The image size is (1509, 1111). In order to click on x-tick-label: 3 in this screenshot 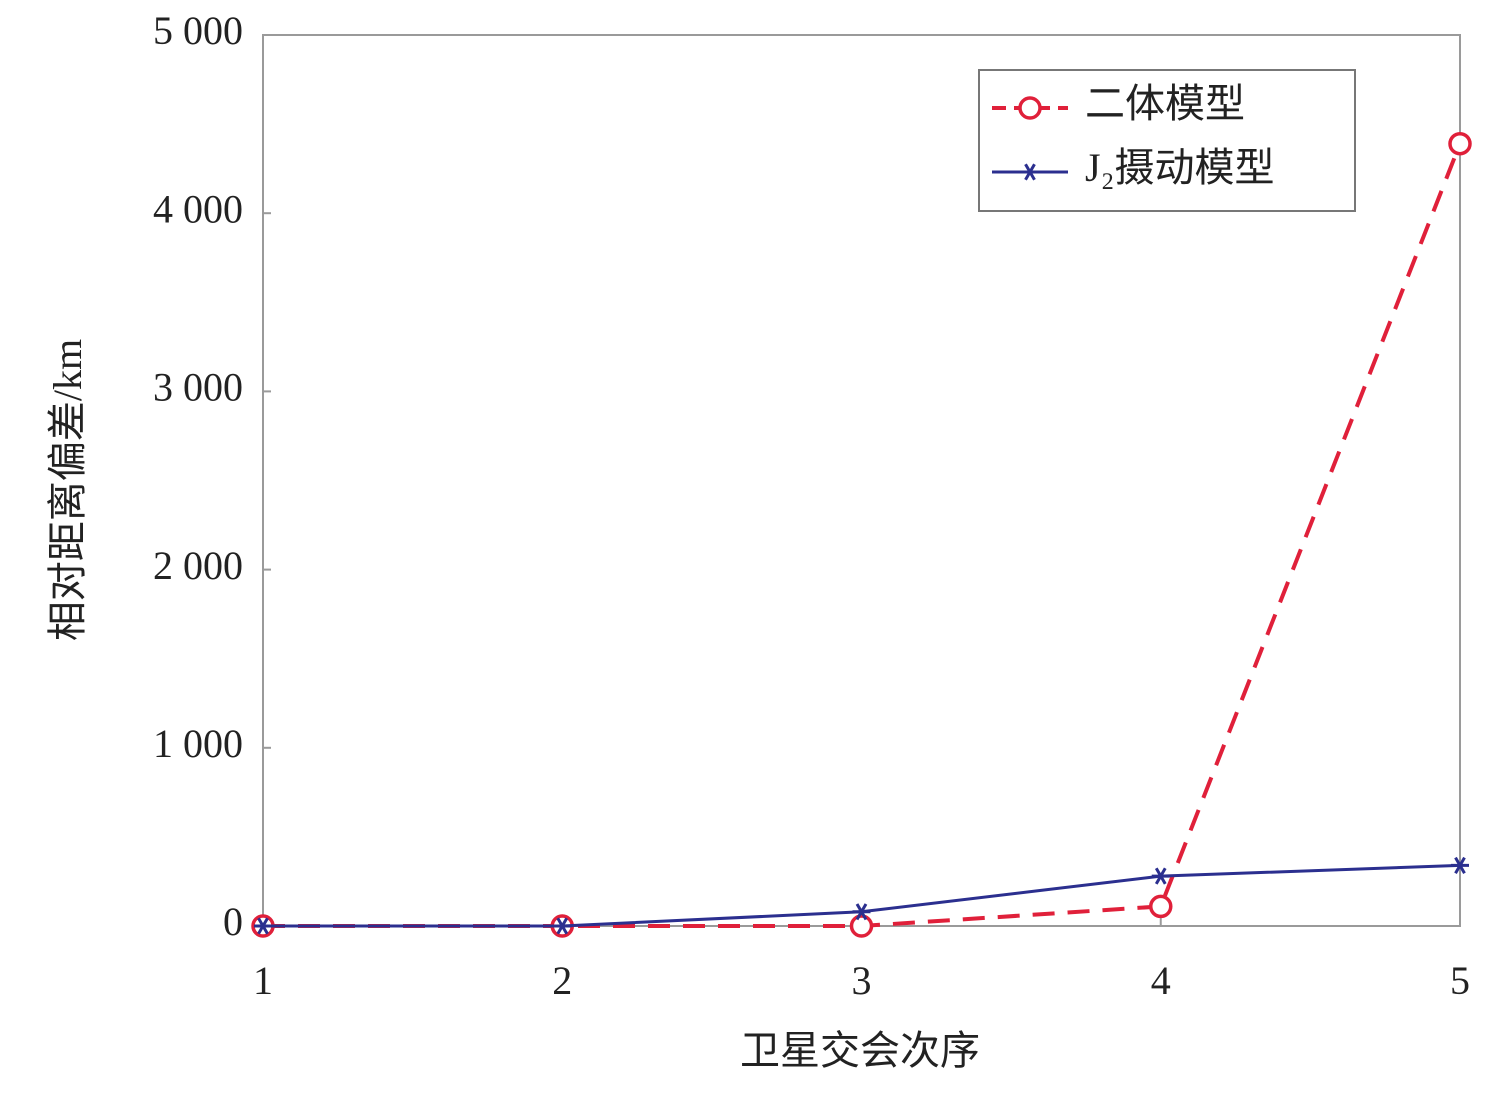, I will do `click(862, 980)`.